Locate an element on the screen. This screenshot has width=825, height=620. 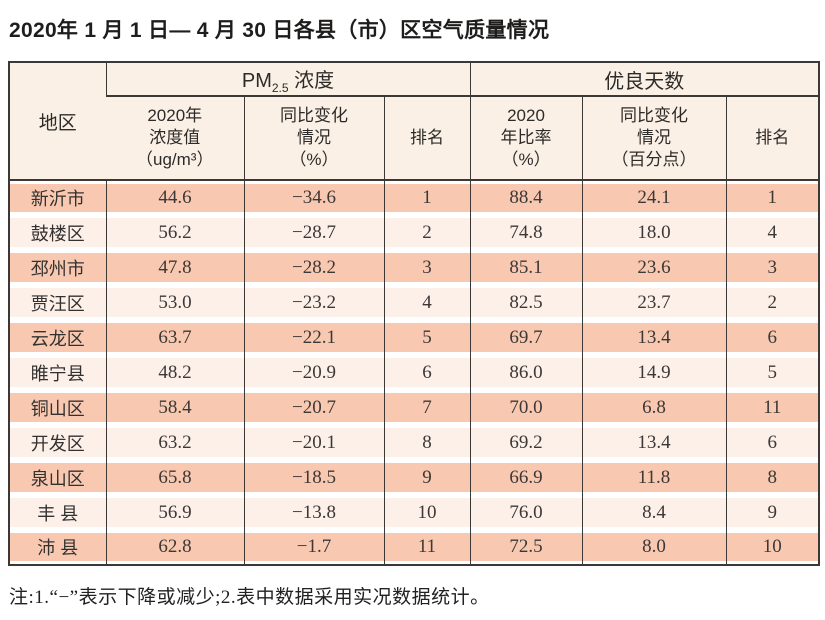
region-cell: 睢宁县 is located at coordinates (57, 372).